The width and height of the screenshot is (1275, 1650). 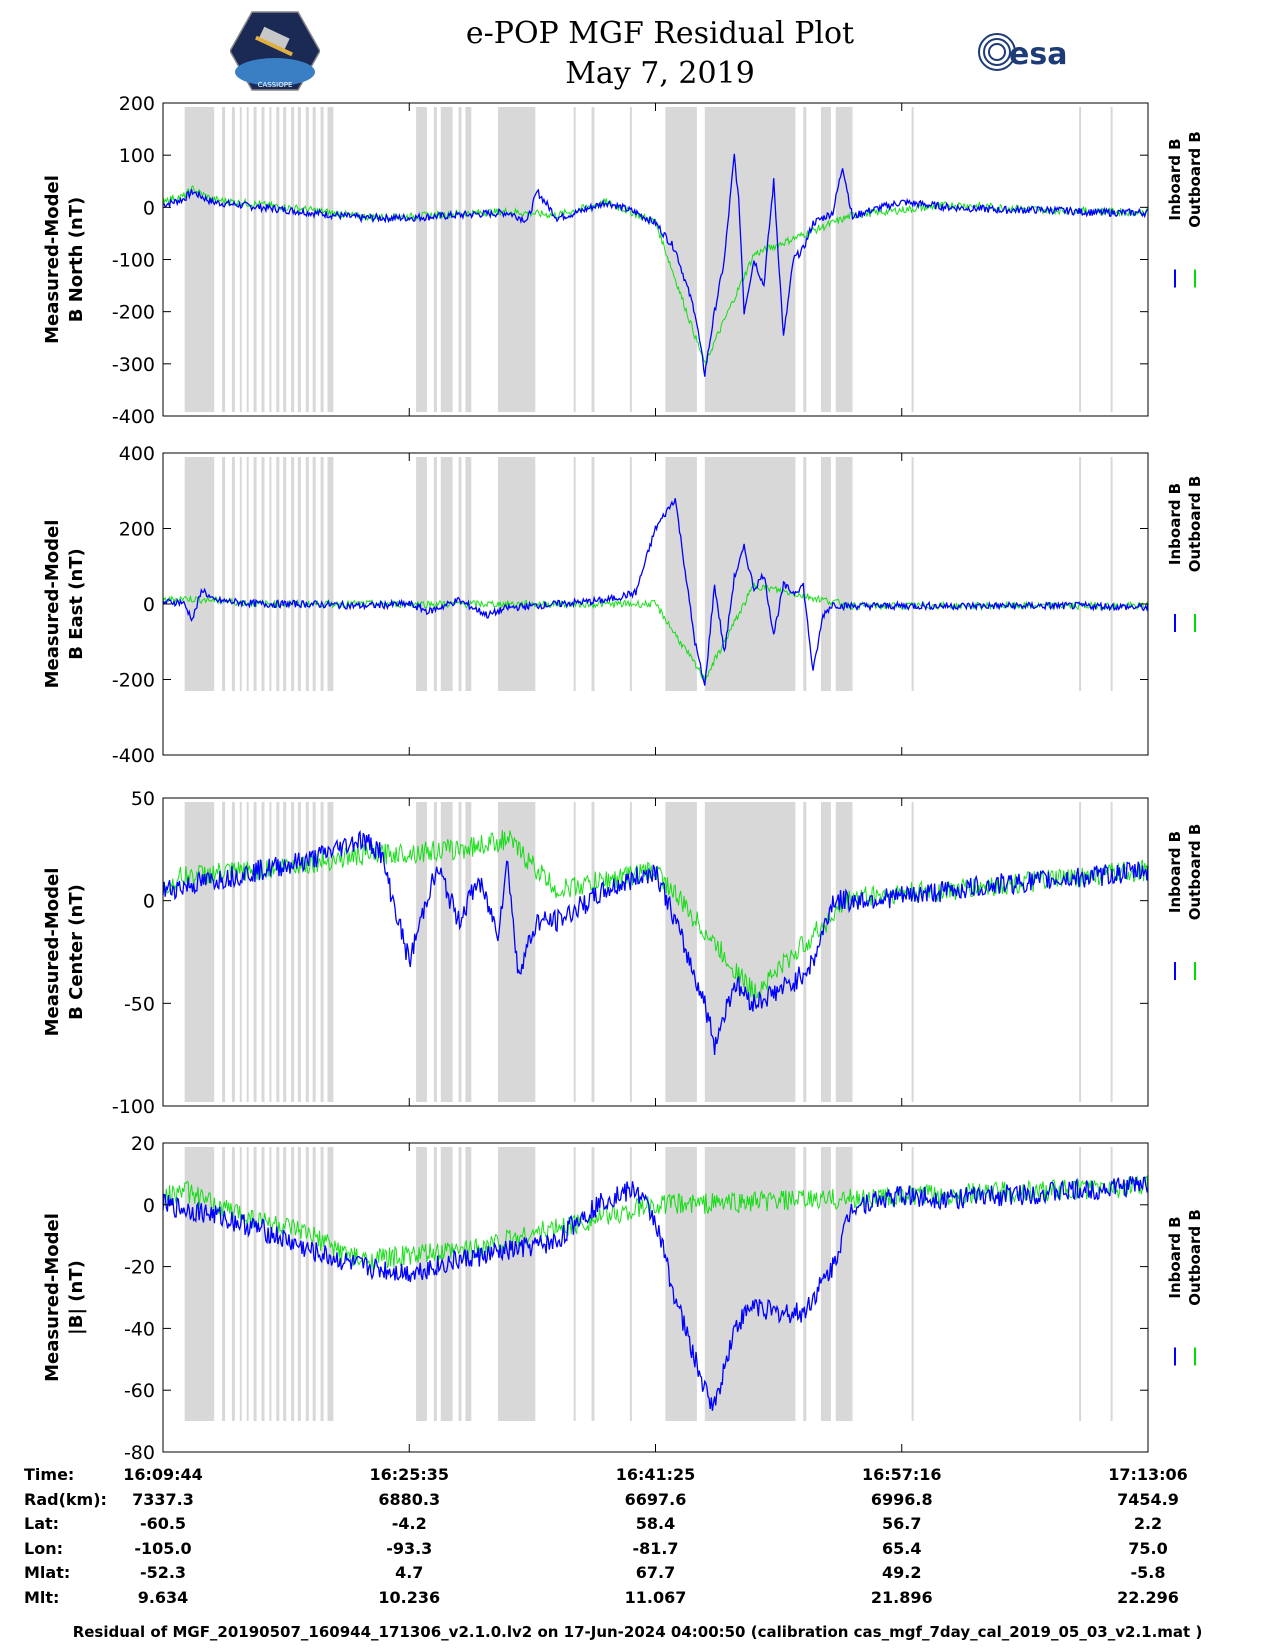 What do you see at coordinates (76, 604) in the screenshot?
I see `y-axis-label: B East (nT)` at bounding box center [76, 604].